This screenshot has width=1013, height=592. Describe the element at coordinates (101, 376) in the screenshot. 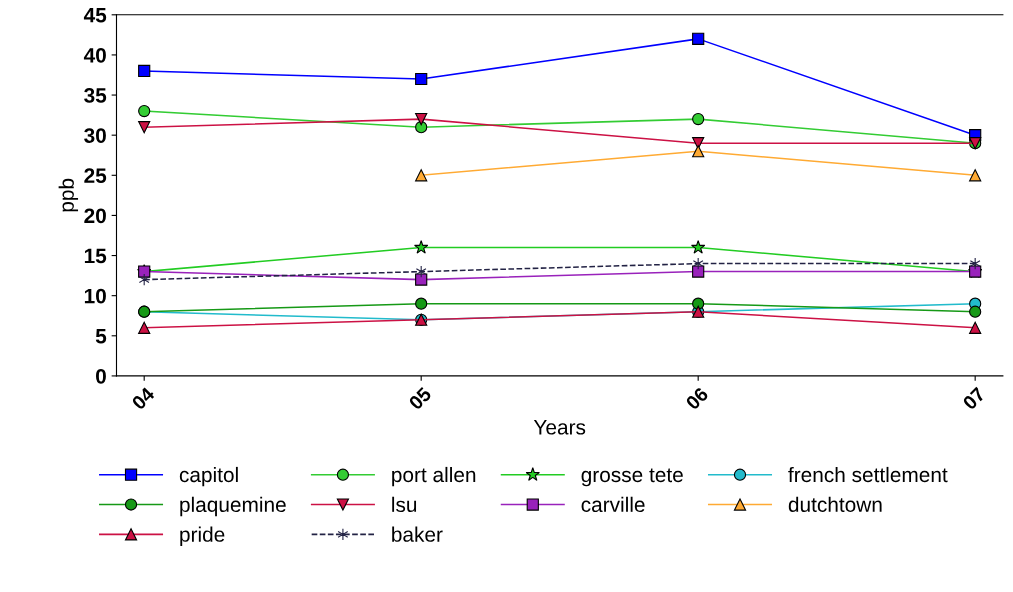

I see `y-tick-label: 0` at that location.